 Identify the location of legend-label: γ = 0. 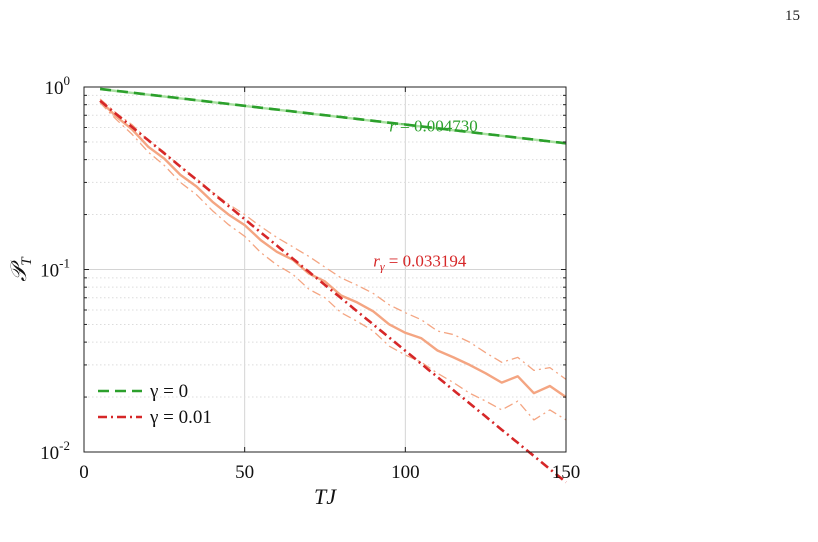
(168, 391).